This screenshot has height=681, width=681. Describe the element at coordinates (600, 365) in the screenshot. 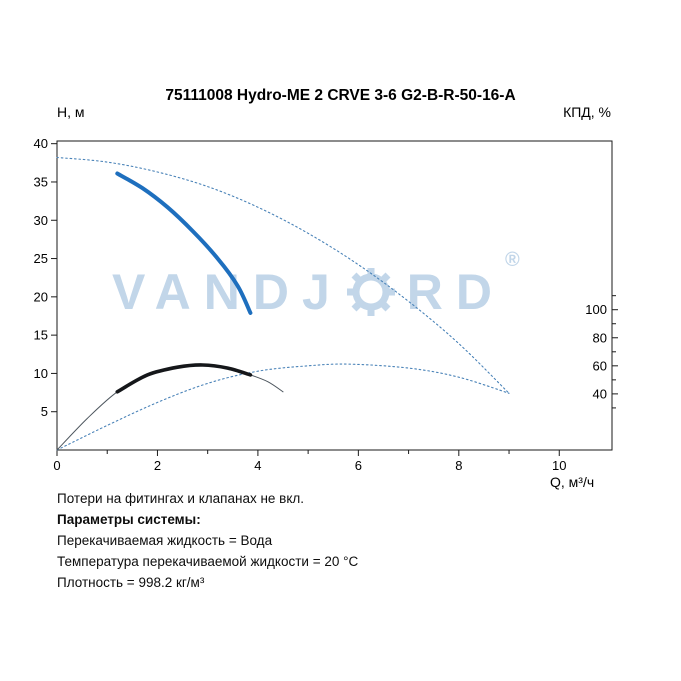

I see `y-right-tick-label: 60` at that location.